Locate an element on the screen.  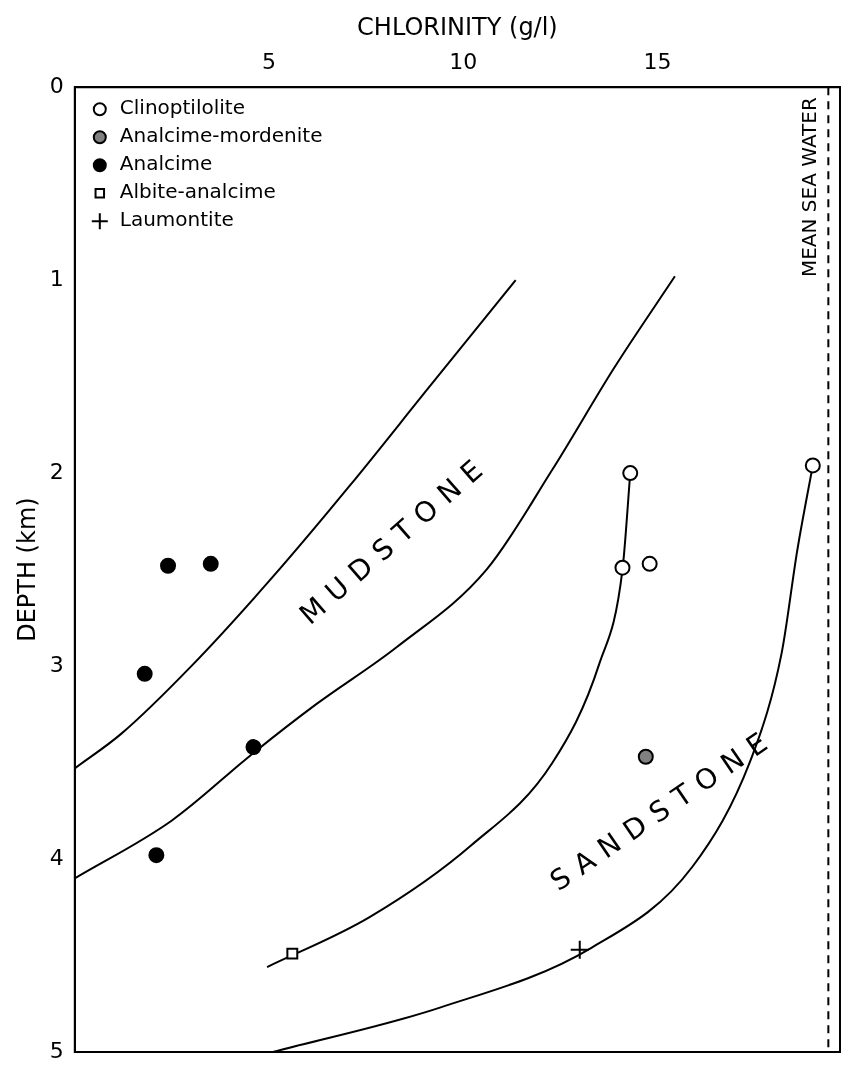
x-axis-title: CHLORINITY (g/l) is located at coordinates (457, 26).